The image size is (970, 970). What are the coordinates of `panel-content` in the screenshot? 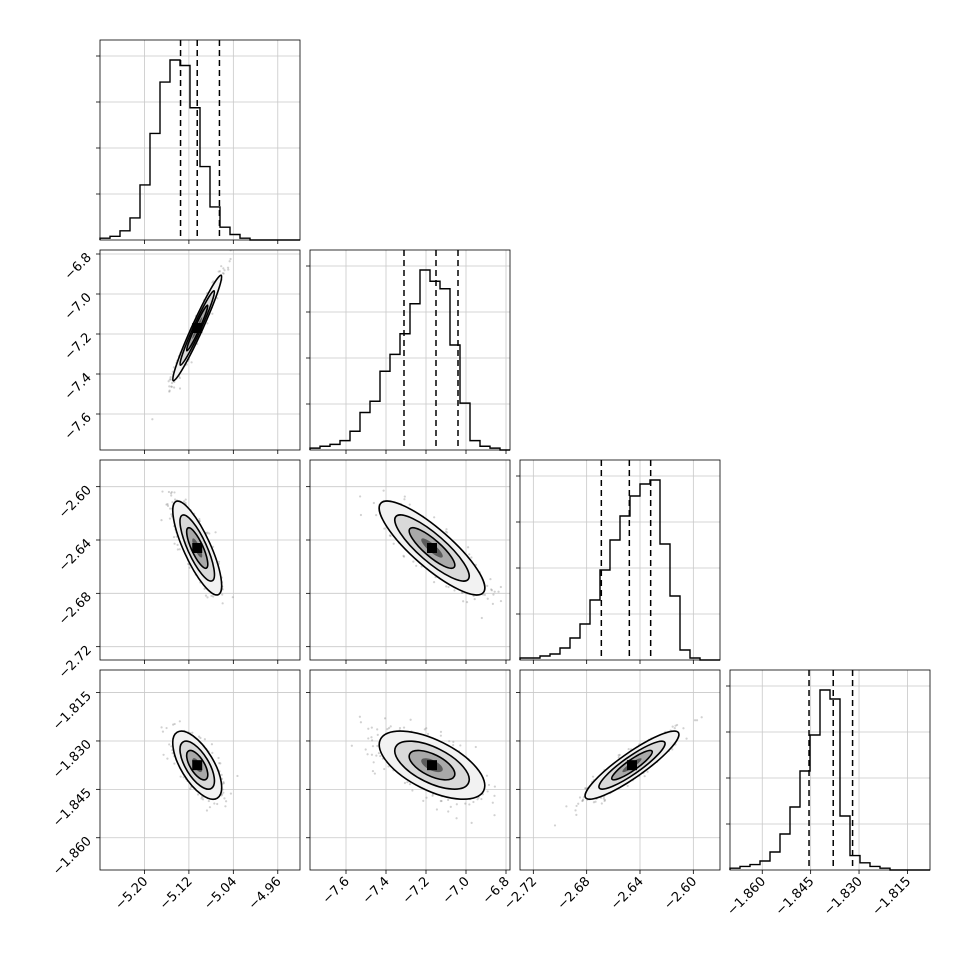 It's located at (628, 771).